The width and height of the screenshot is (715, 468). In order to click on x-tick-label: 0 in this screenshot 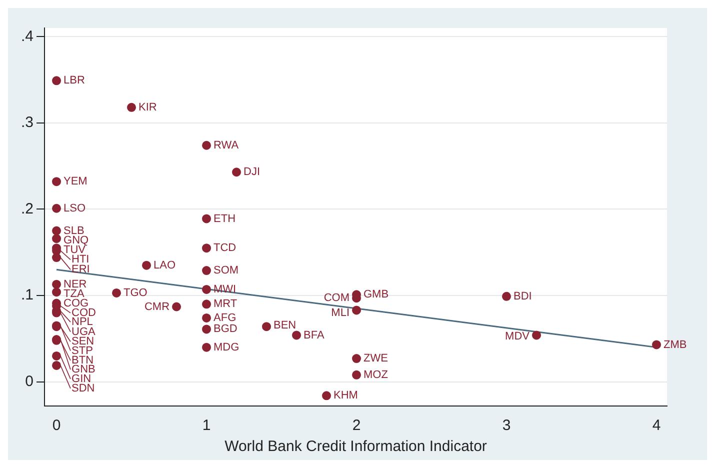, I will do `click(56, 425)`.